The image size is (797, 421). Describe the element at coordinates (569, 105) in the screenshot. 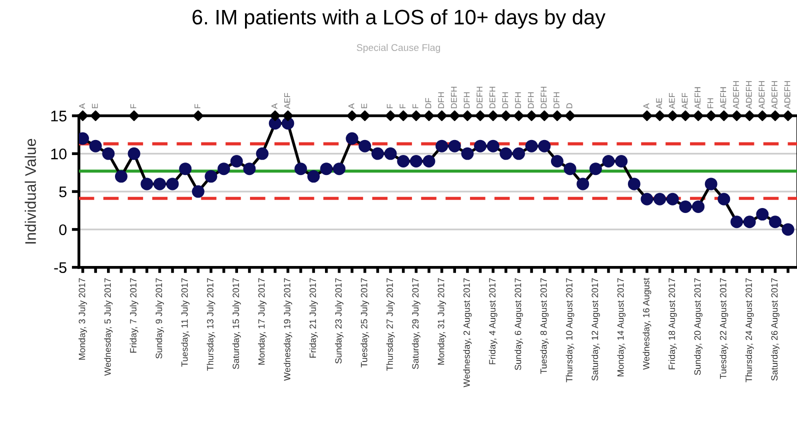

I see `data-label: D` at that location.